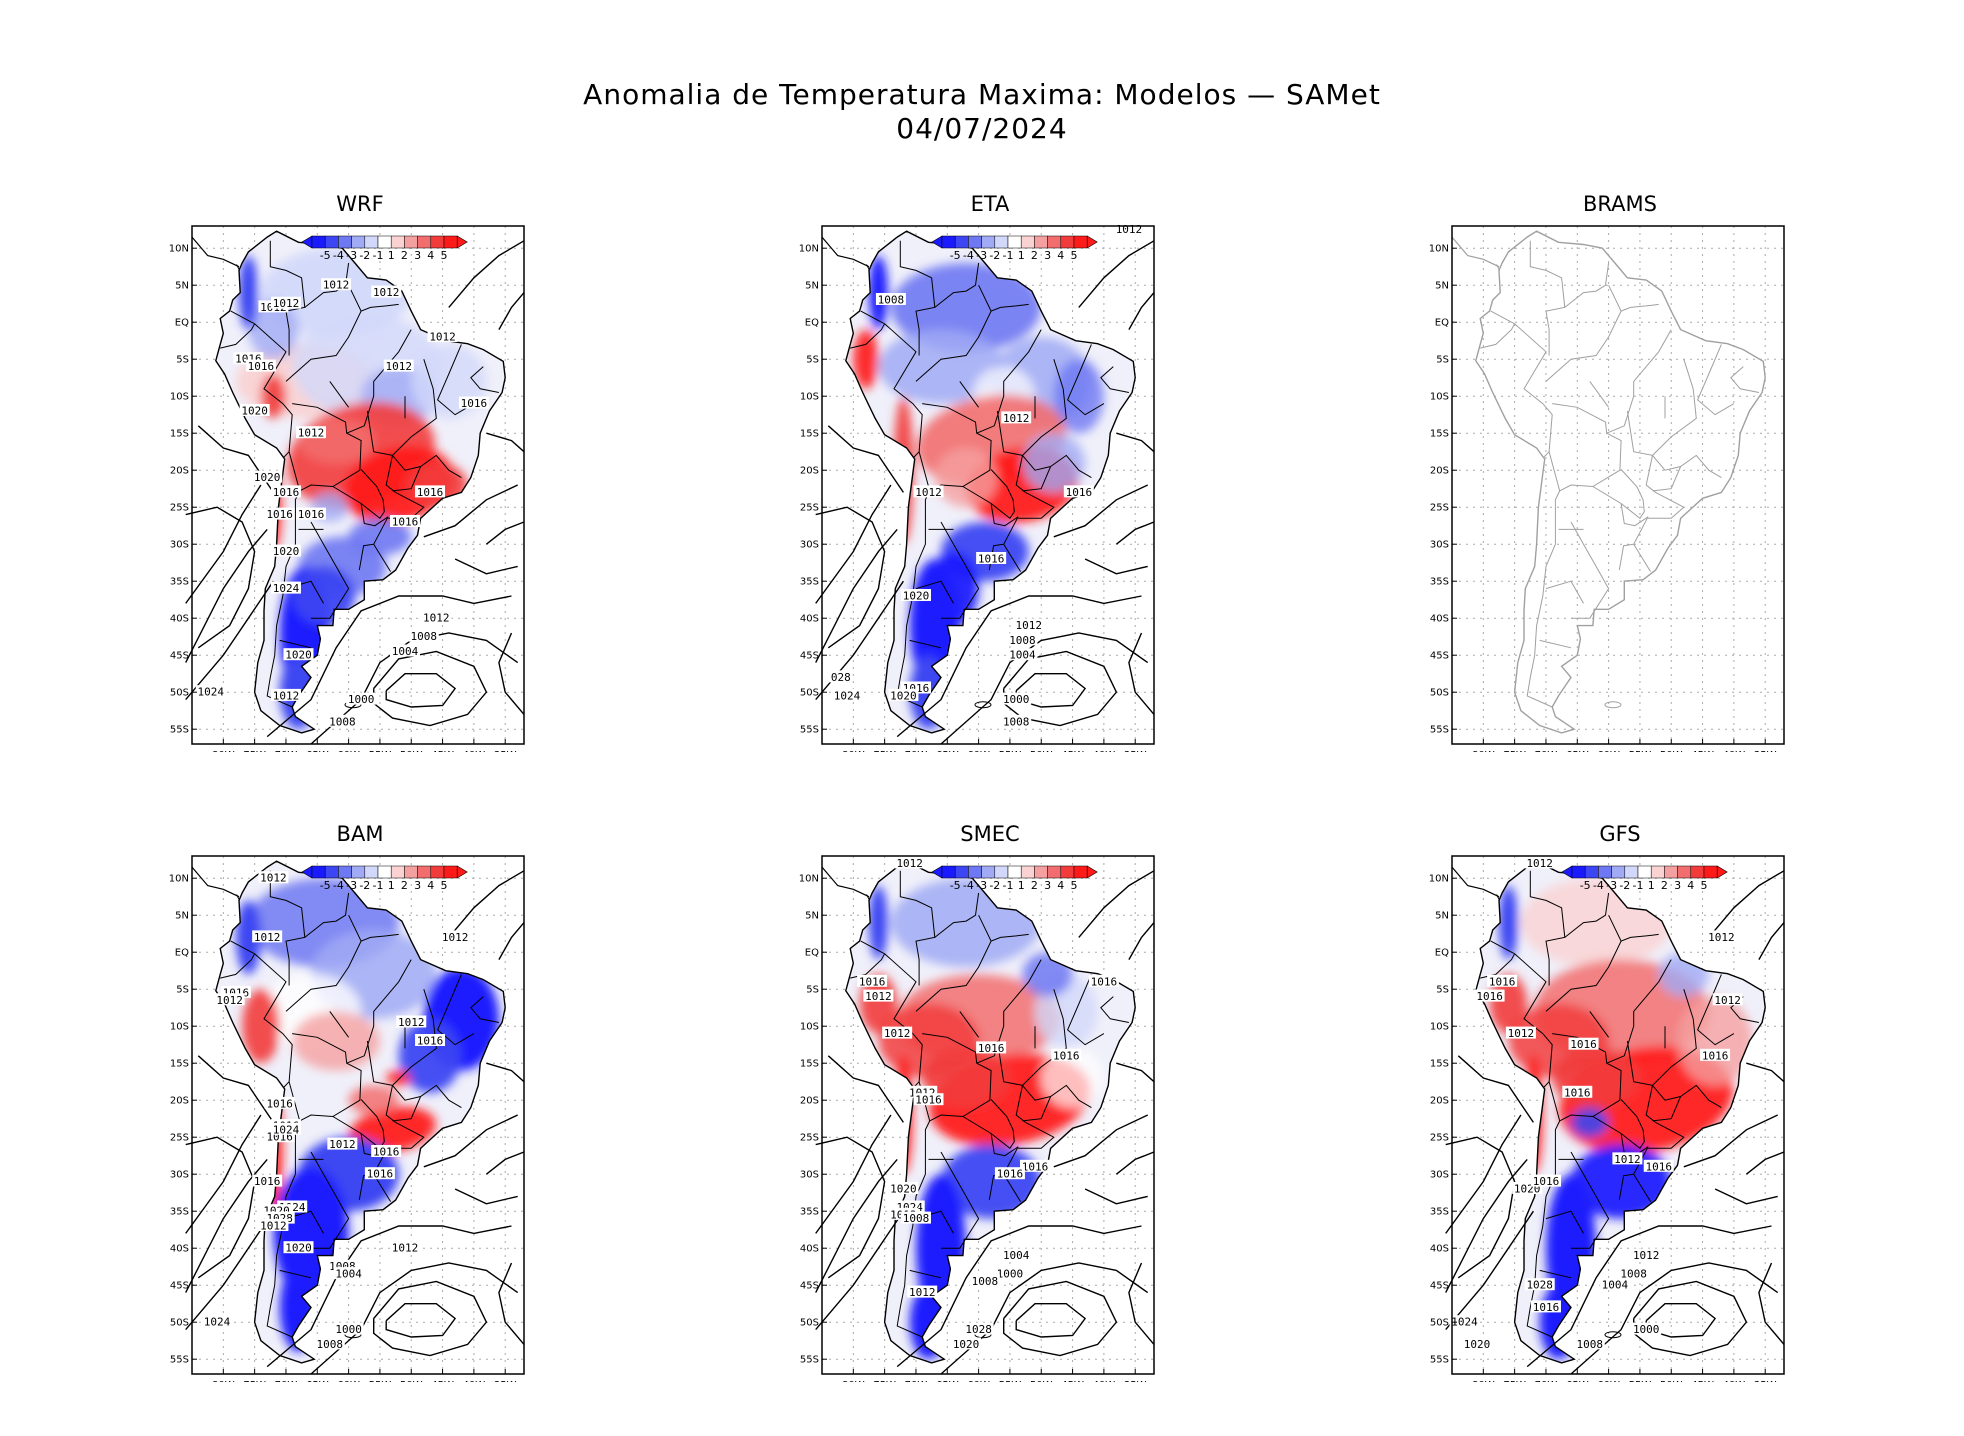 This screenshot has width=1964, height=1436. Describe the element at coordinates (1613, 1335) in the screenshot. I see `falkland-islands` at that location.